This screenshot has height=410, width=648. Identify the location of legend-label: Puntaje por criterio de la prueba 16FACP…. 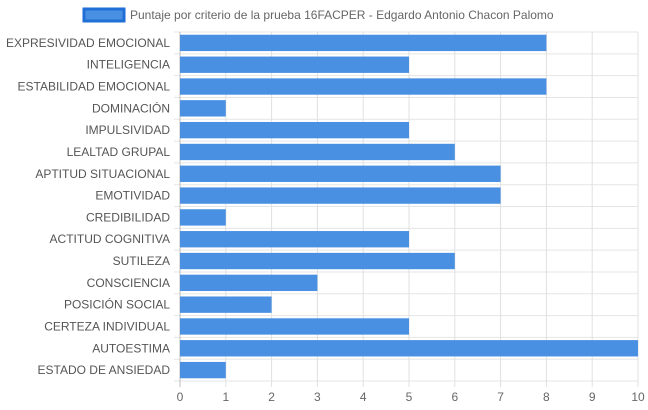
(342, 15).